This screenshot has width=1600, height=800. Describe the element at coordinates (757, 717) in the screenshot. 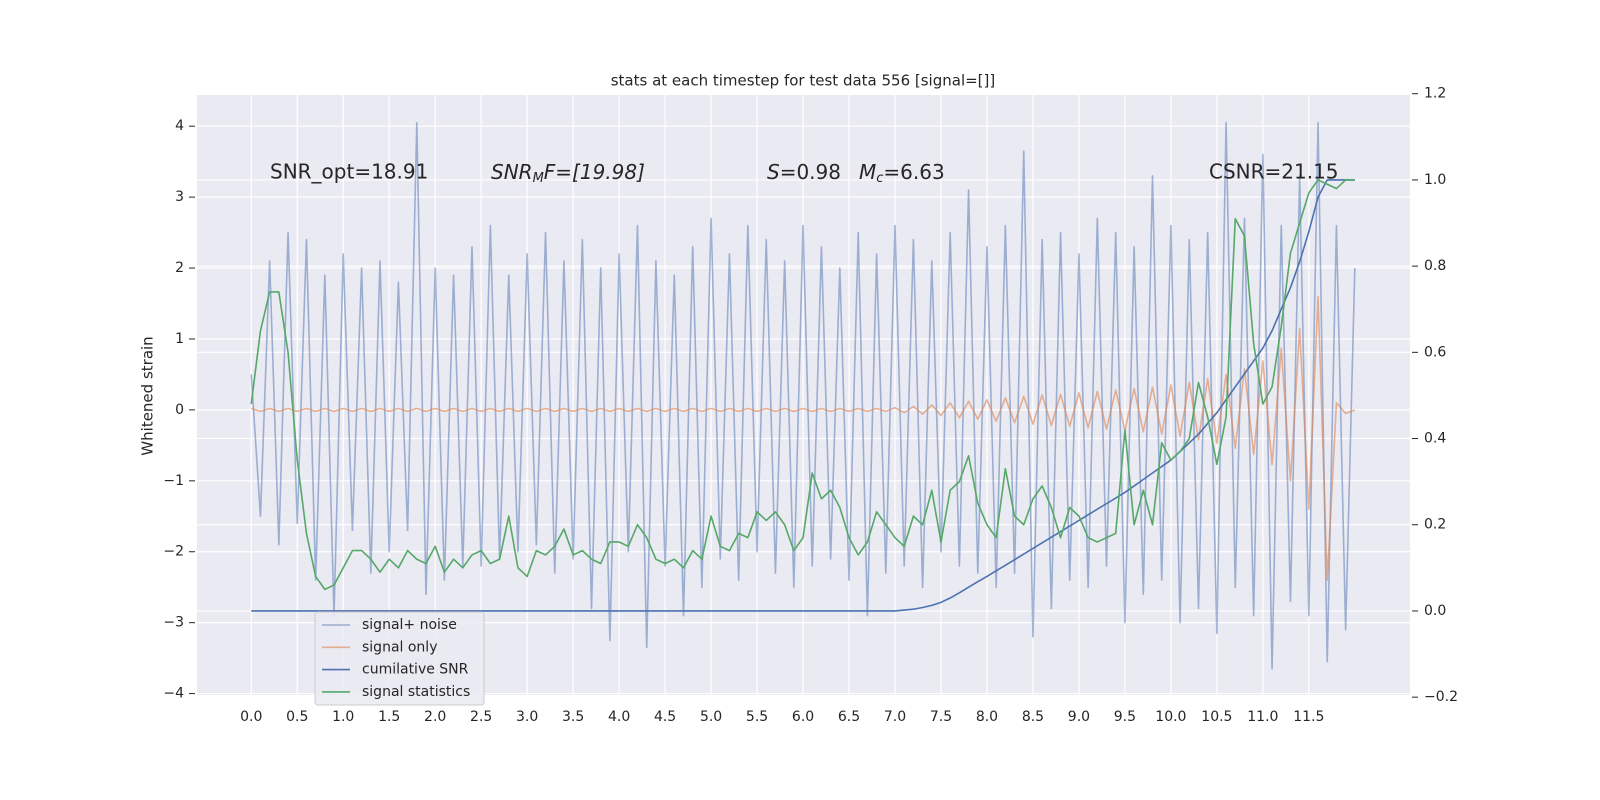

I see `x-tick-label: 5.5` at that location.